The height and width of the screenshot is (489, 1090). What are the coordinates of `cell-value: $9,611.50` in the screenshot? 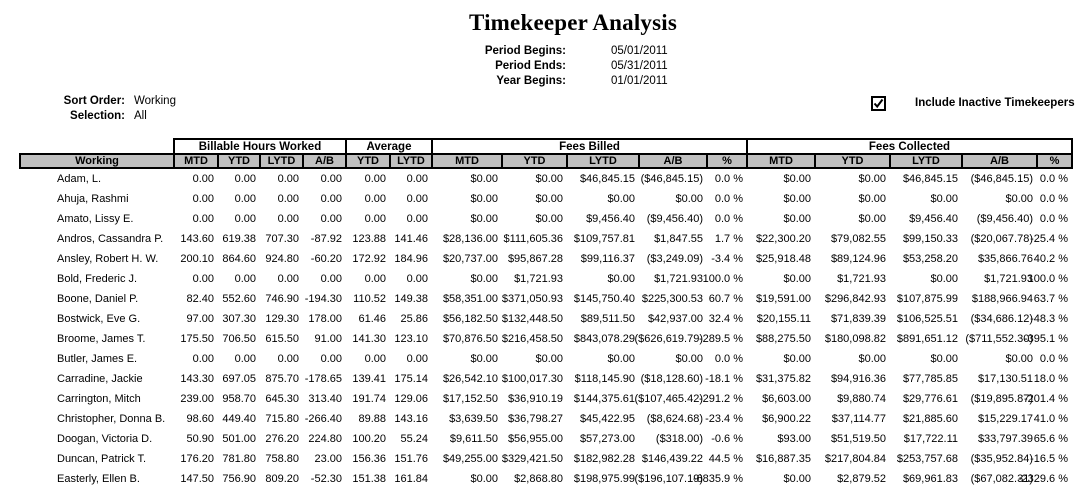 It's located at (473, 439).